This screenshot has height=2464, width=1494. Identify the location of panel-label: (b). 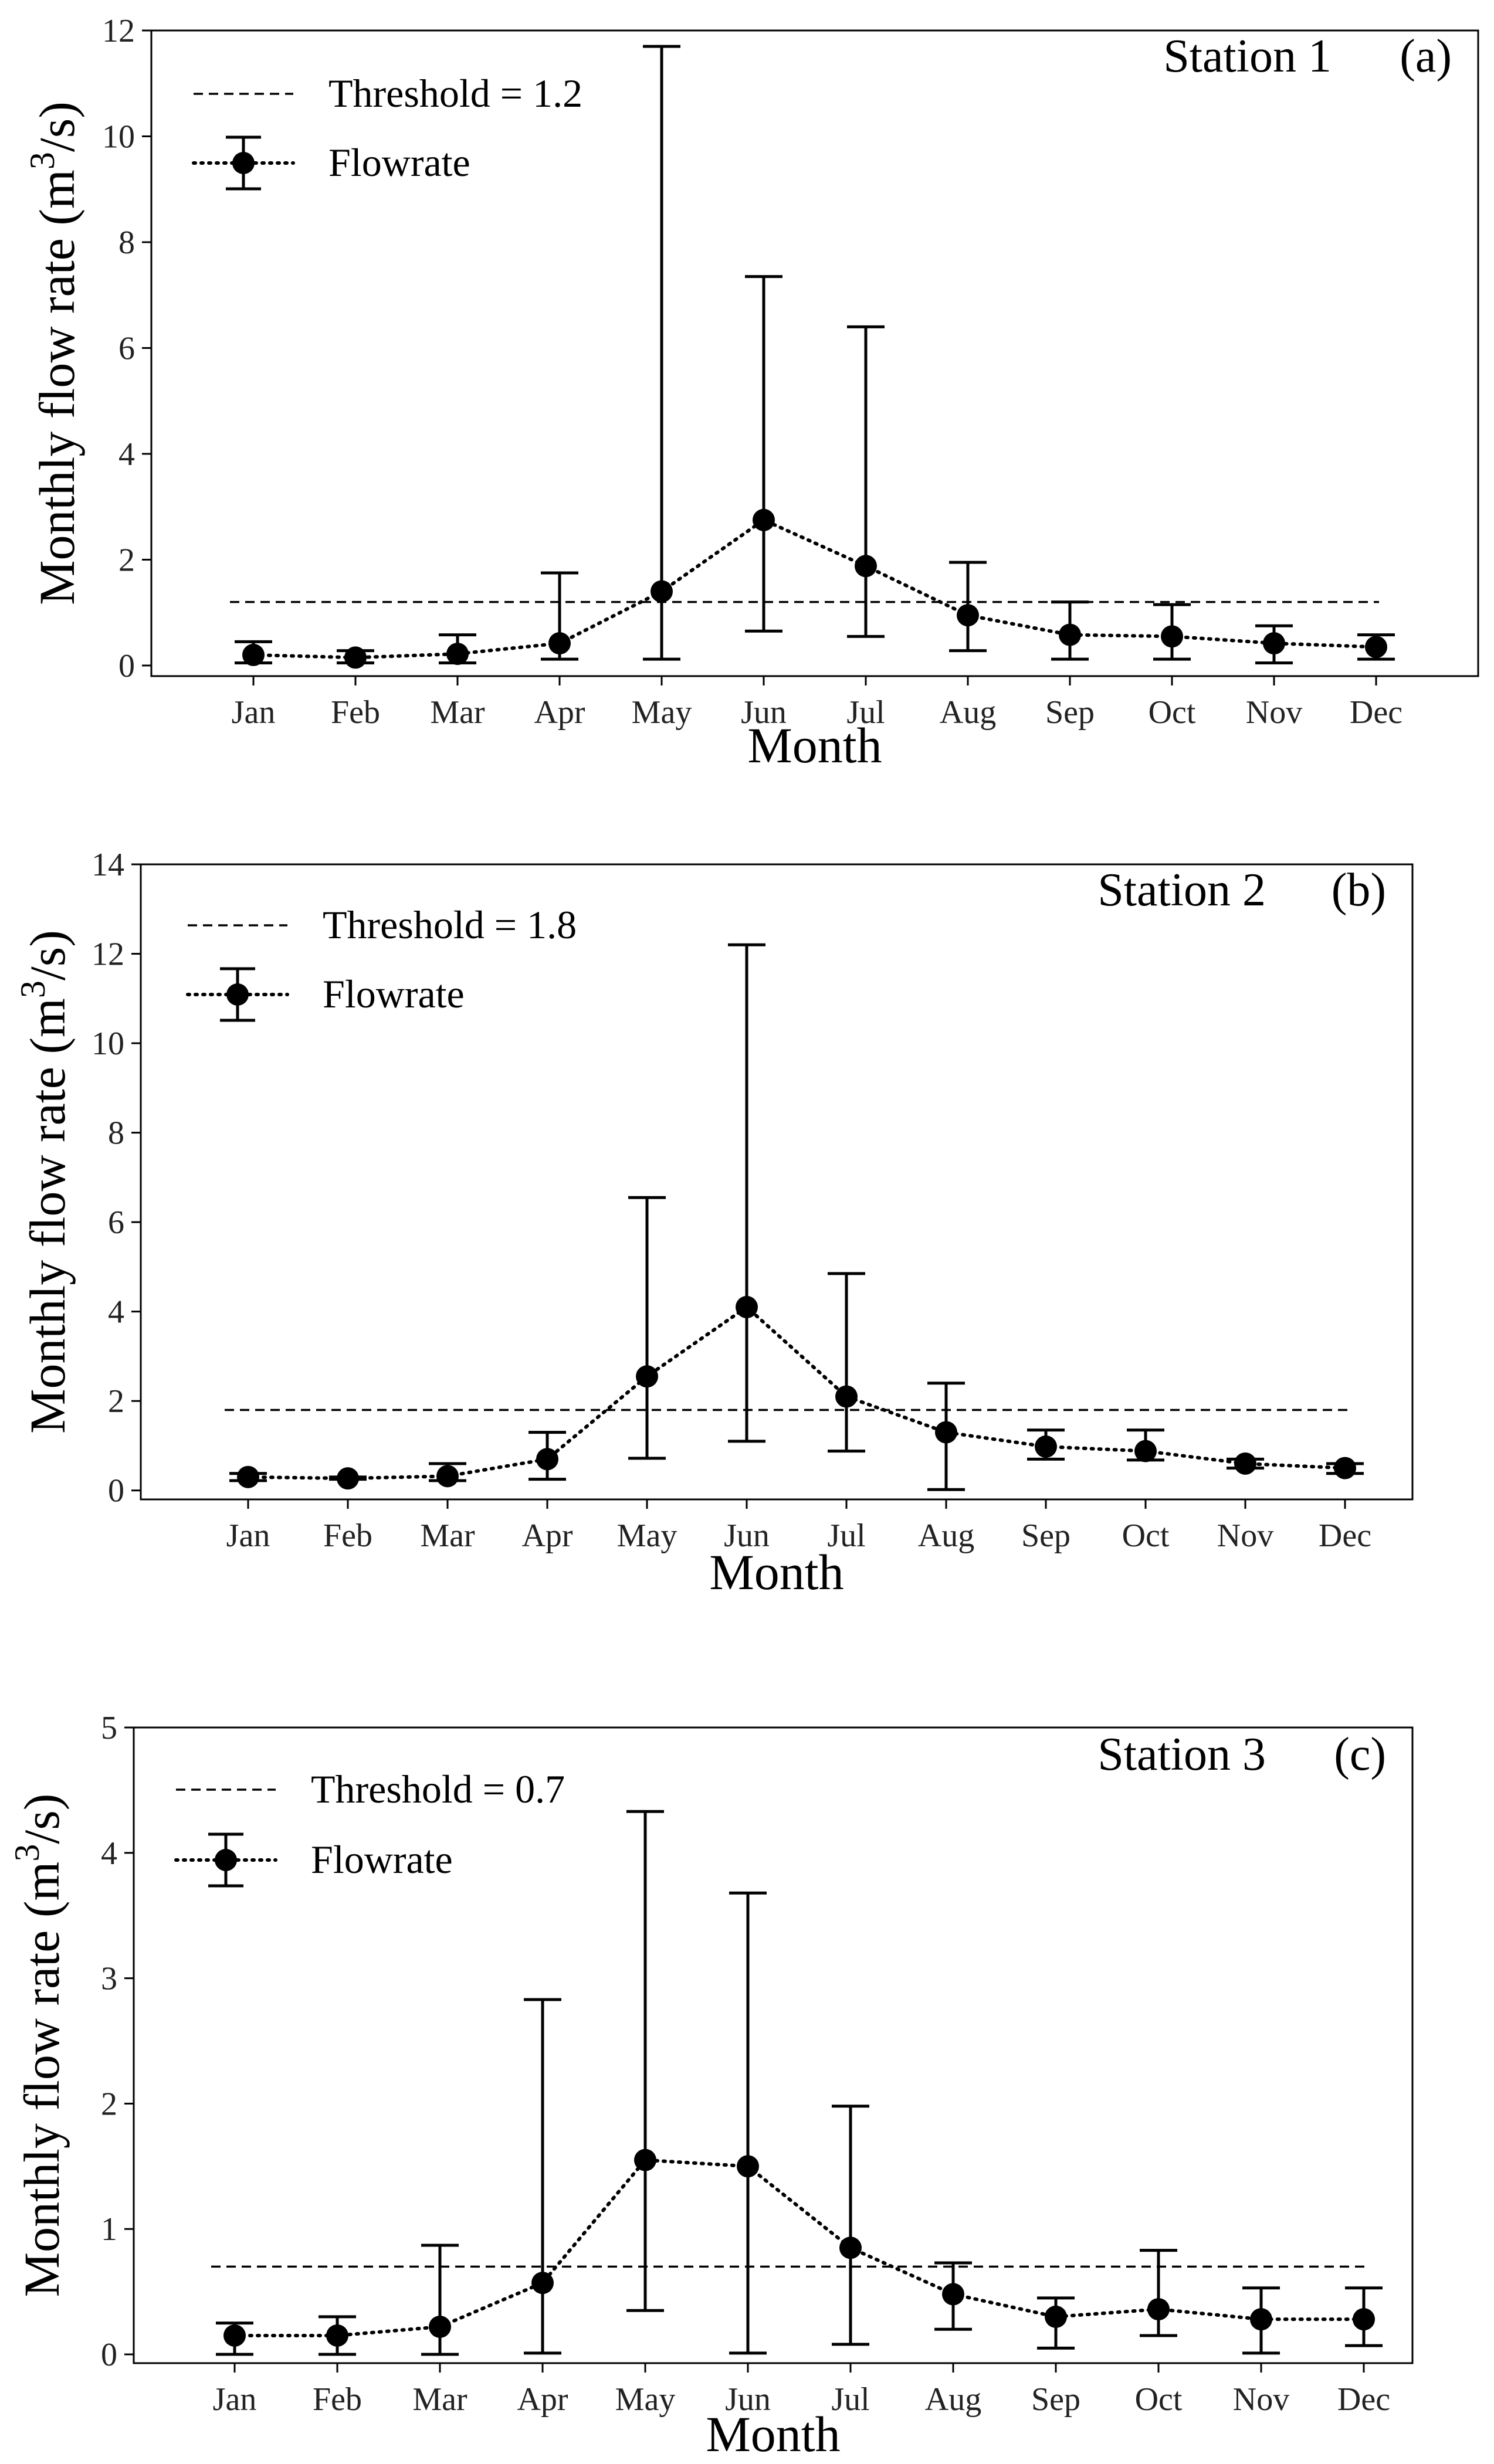
(1359, 890).